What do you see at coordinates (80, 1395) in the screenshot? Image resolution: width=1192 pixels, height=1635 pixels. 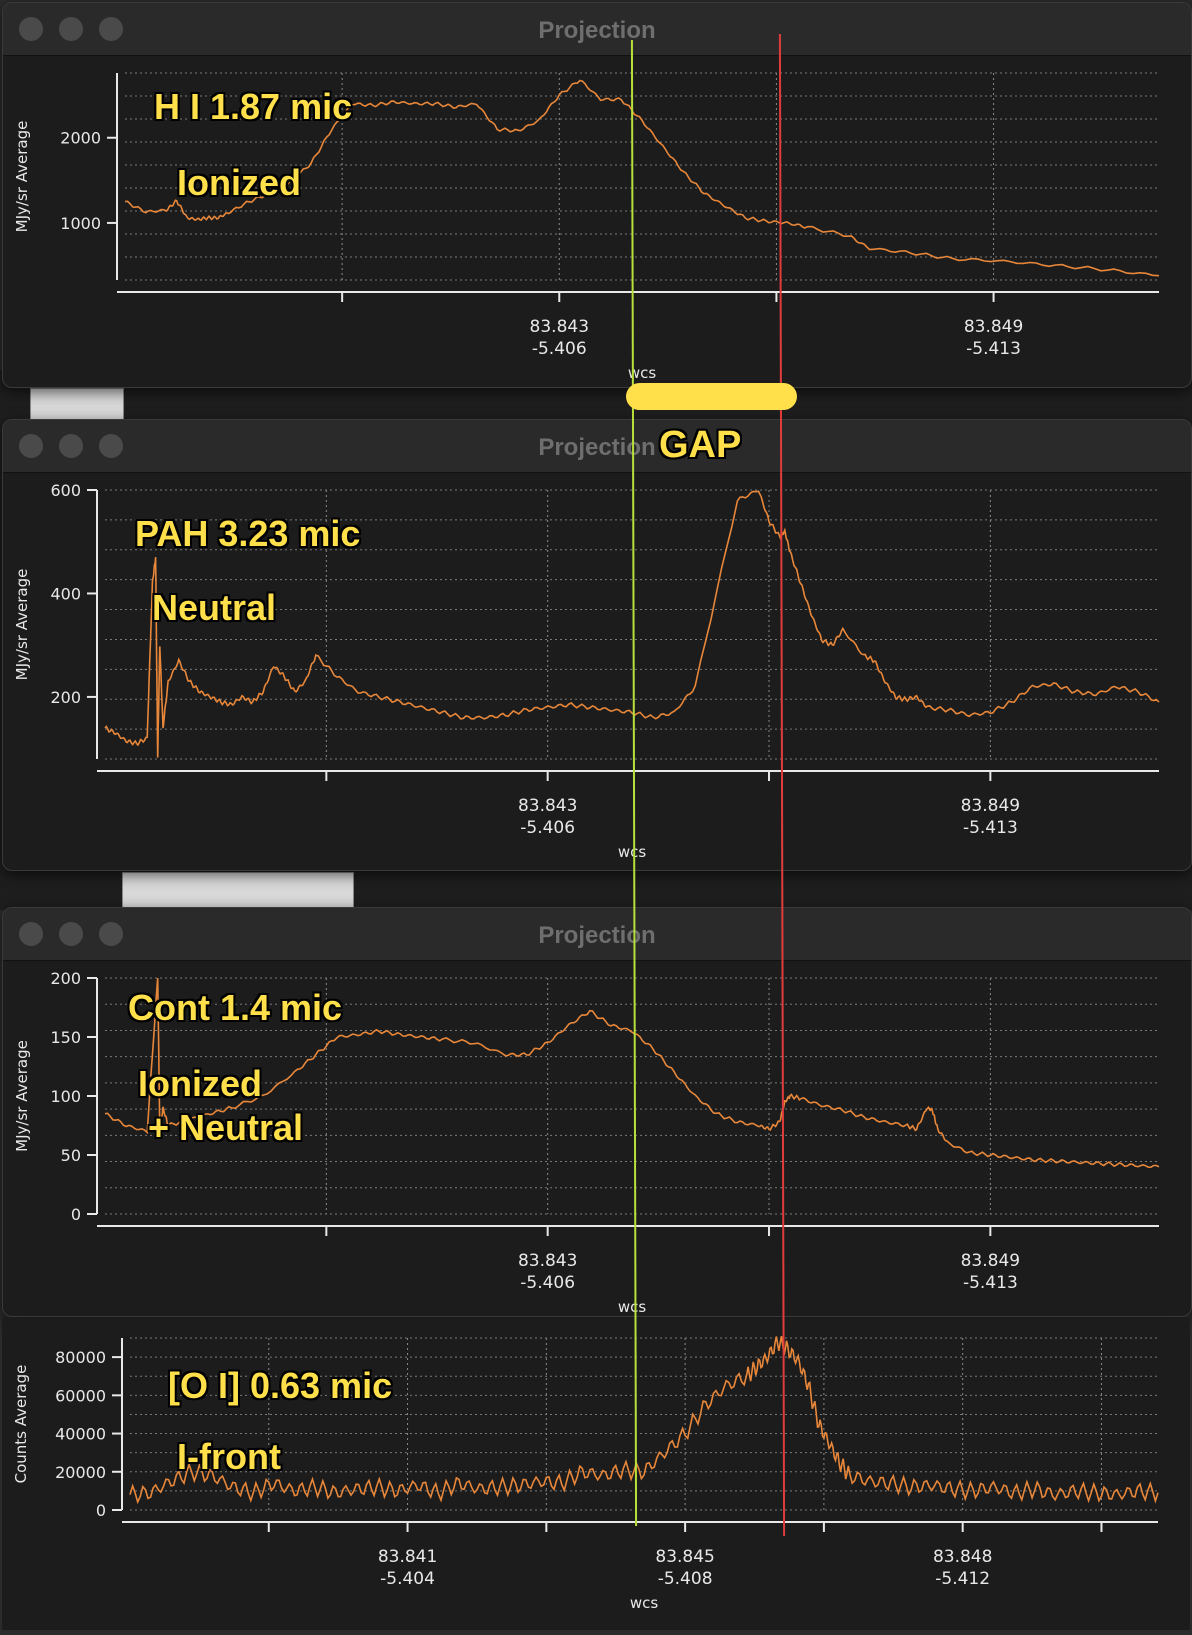 I see `y-tick-label: 60000` at bounding box center [80, 1395].